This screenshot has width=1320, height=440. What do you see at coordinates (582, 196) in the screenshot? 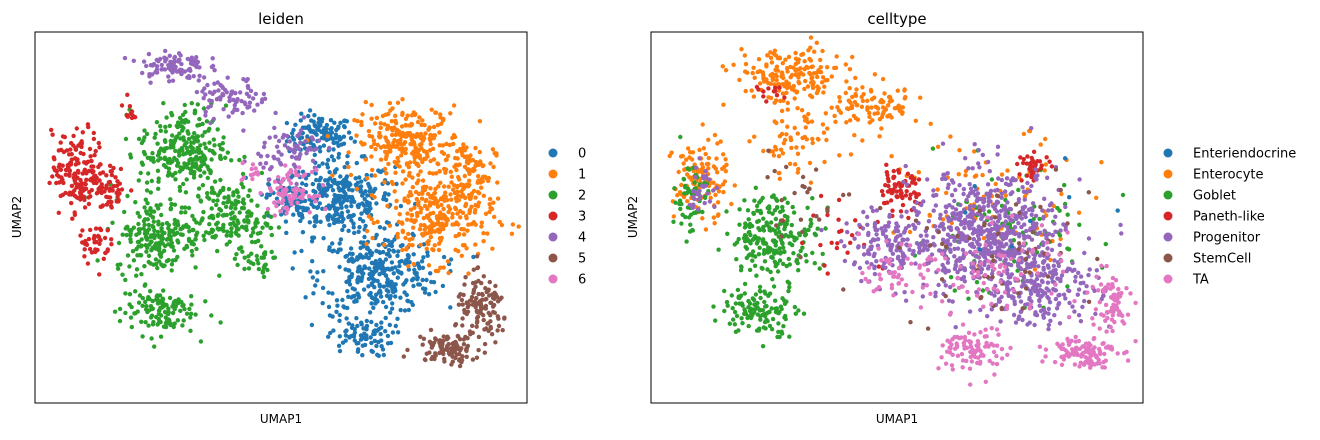
I see `legend-label: 2` at bounding box center [582, 196].